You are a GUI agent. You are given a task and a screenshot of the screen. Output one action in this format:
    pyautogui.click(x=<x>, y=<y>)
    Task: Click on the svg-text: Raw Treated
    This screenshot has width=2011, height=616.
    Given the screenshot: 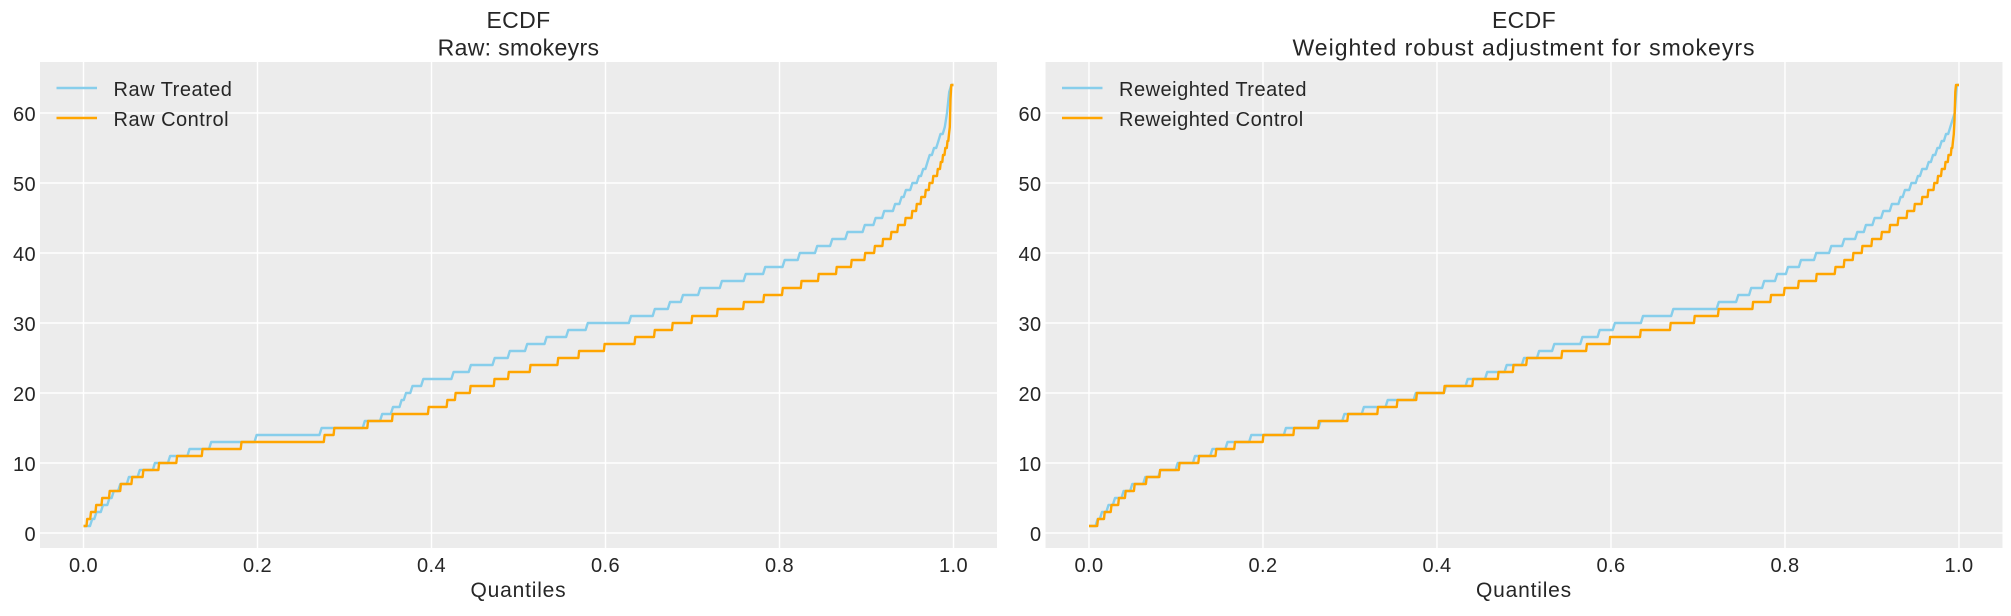 What is the action you would take?
    pyautogui.click(x=173, y=90)
    